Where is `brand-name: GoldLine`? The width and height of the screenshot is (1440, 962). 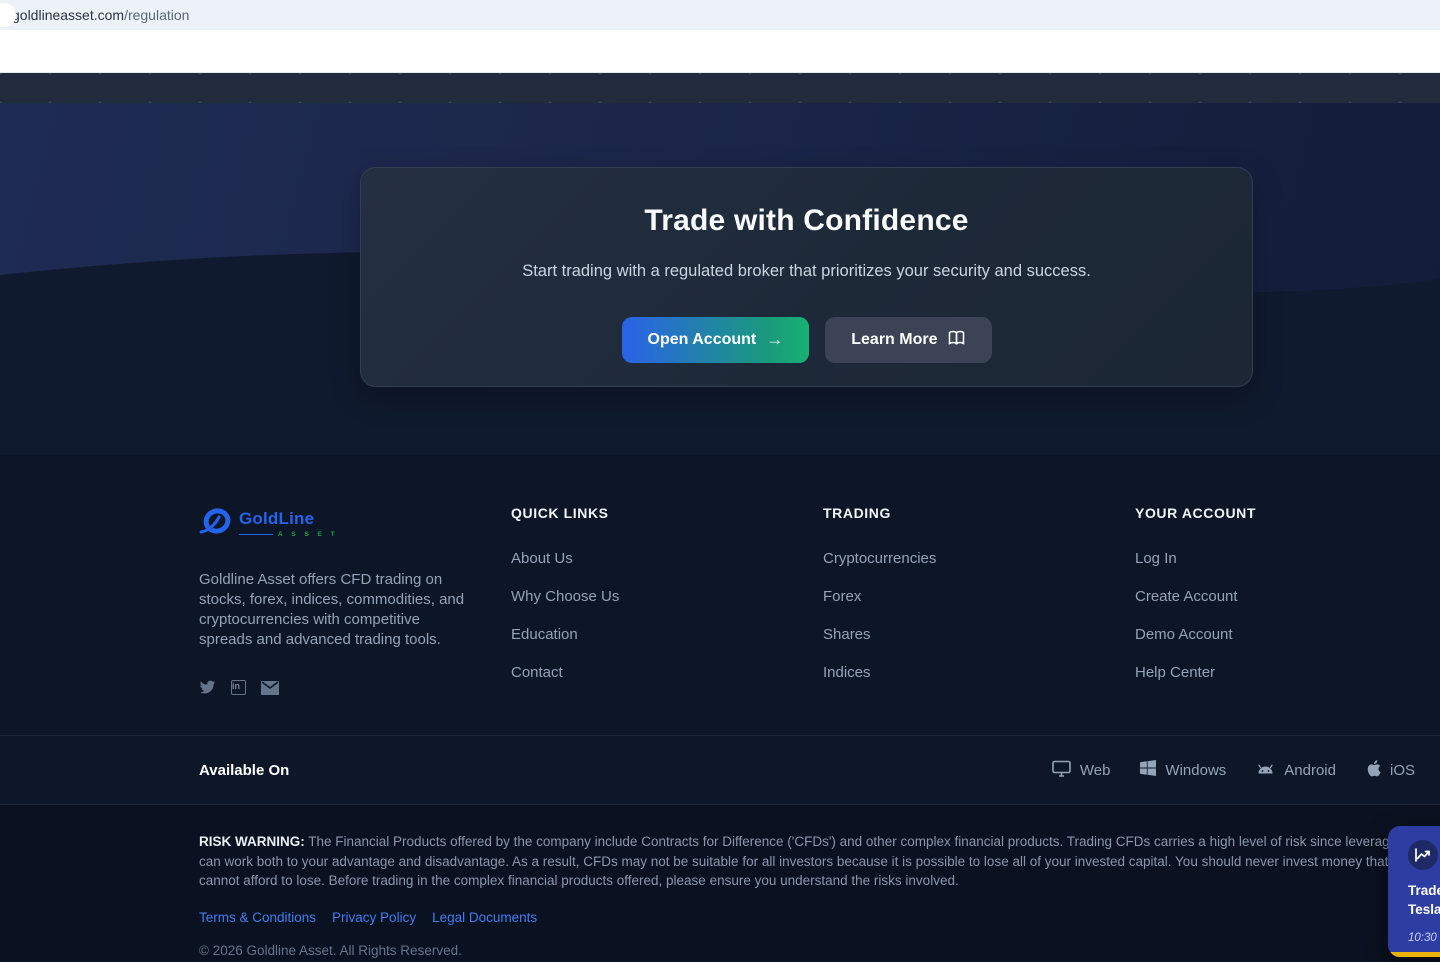
brand-name: GoldLine is located at coordinates (277, 518).